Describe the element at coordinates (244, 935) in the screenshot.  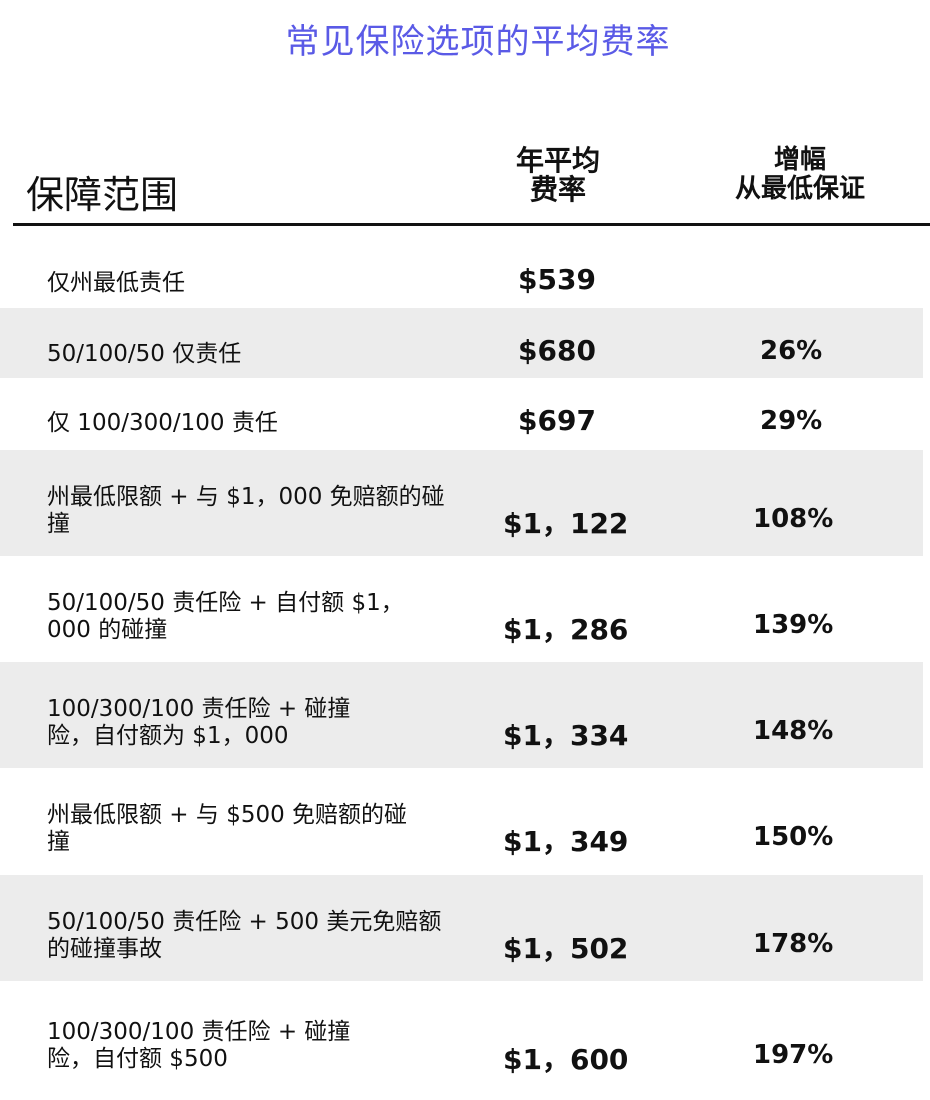
I see `coverage-cell: 50/100/50 责任险 + 500 美元免赔额的碰撞事故` at that location.